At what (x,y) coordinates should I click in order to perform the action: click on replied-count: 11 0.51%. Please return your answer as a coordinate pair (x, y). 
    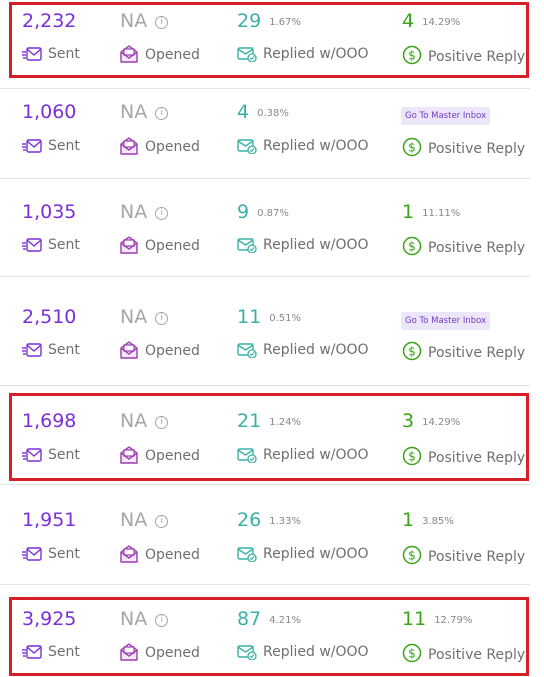
    Looking at the image, I should click on (269, 318).